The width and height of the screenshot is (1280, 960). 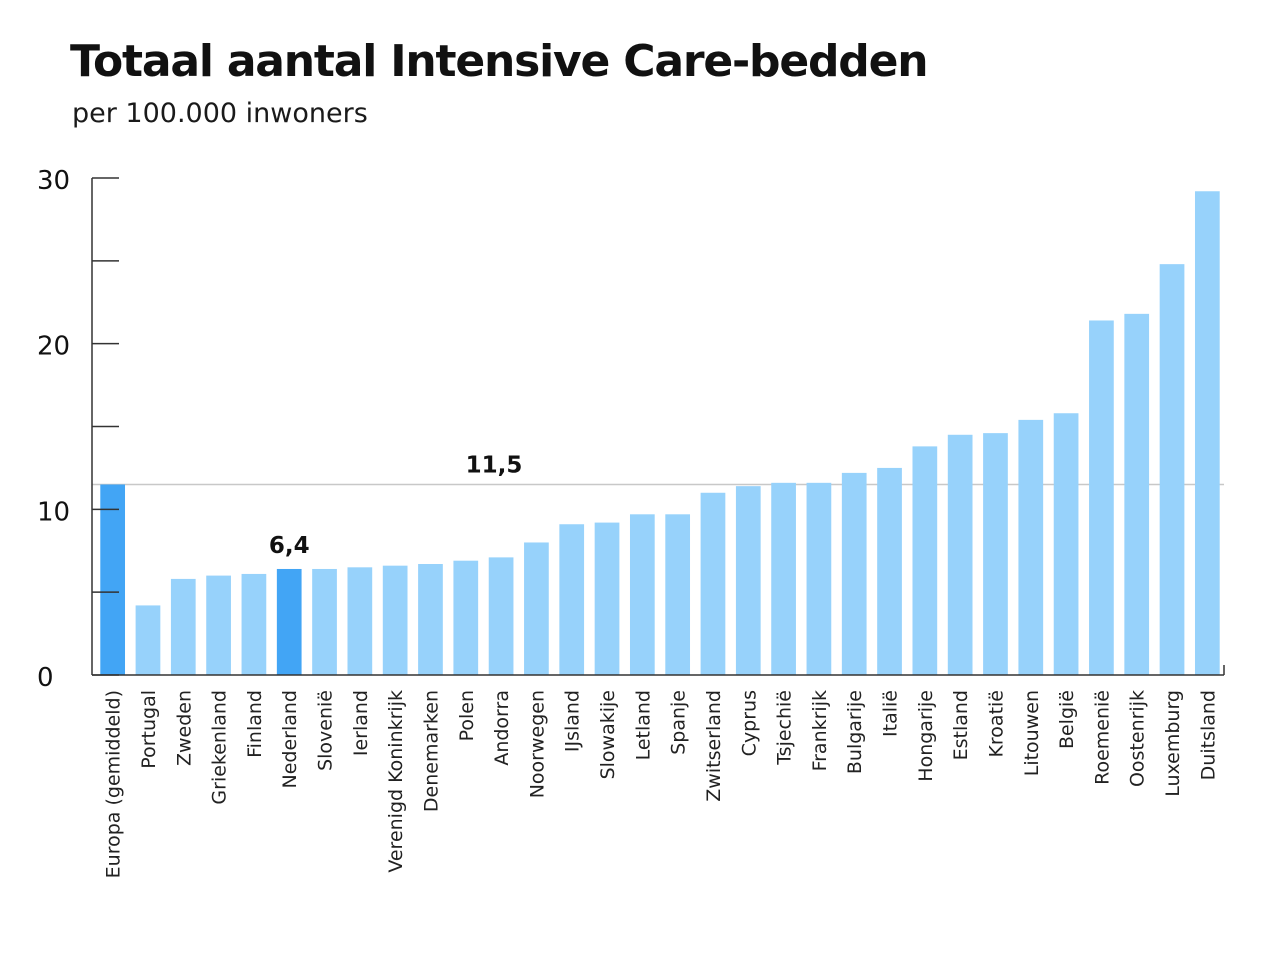 I want to click on chart-title: Totaal aantal Intensive Care-bedden, so click(x=499, y=61).